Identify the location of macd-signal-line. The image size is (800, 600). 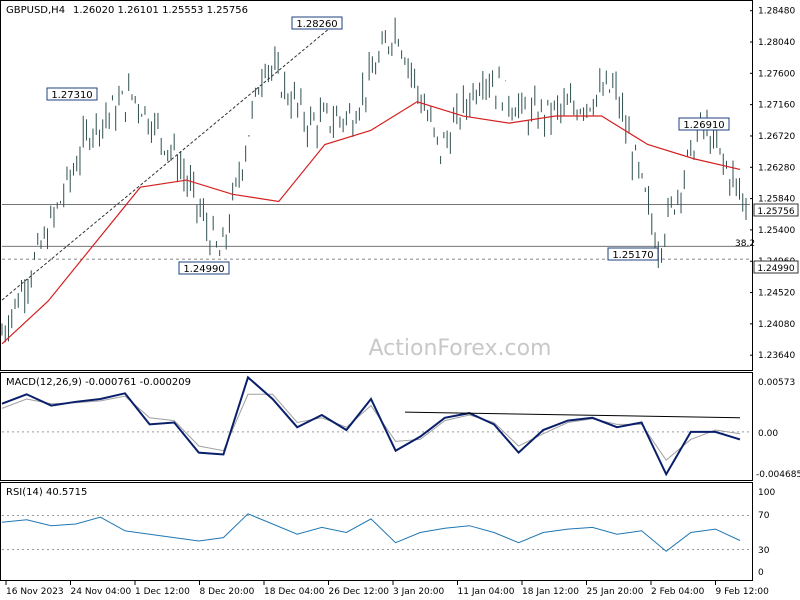
(371, 427).